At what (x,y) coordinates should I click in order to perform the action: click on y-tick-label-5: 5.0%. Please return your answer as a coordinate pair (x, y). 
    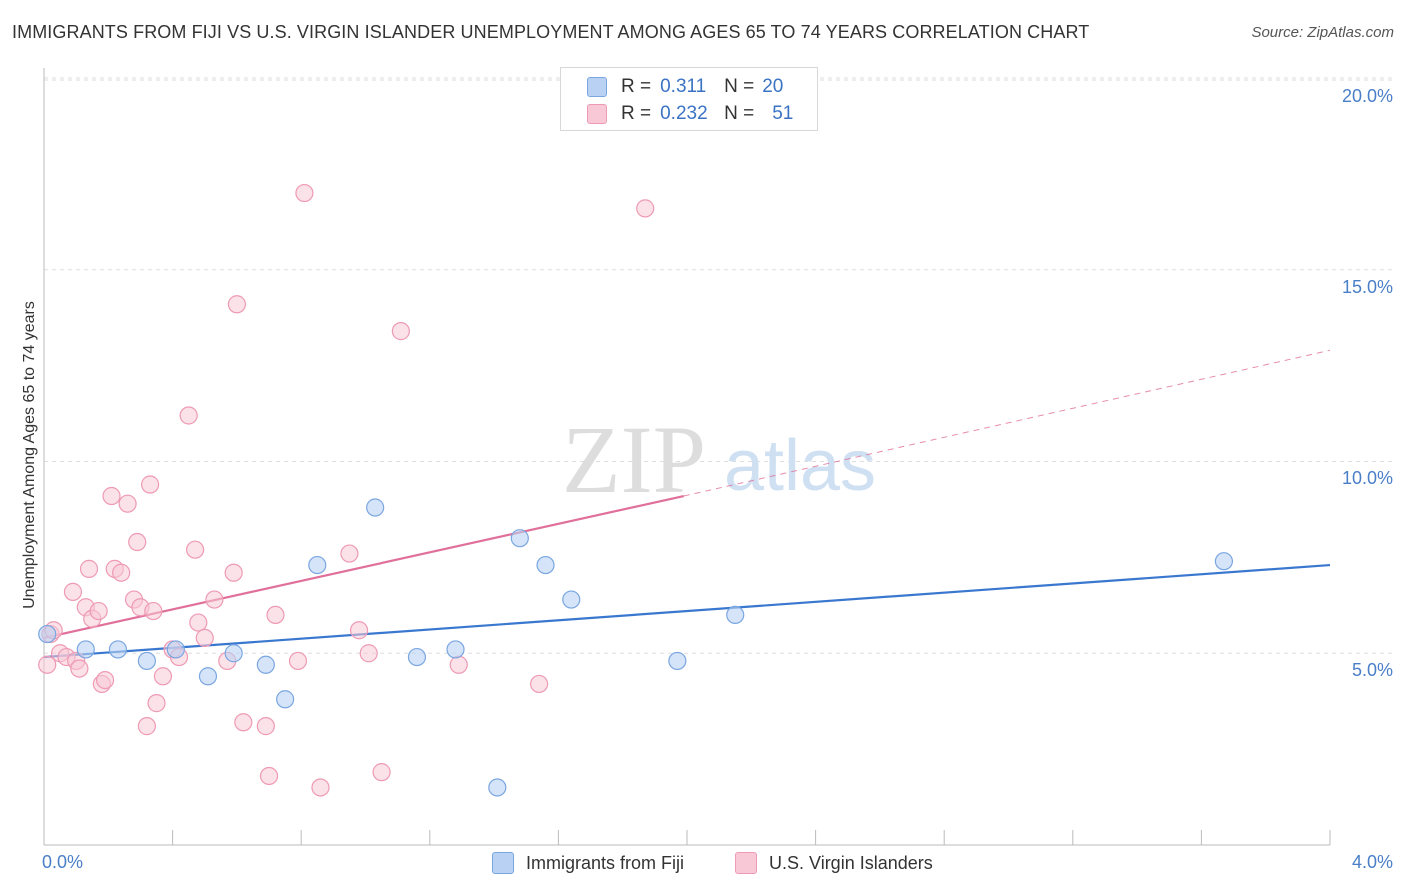
    Looking at the image, I should click on (1372, 670).